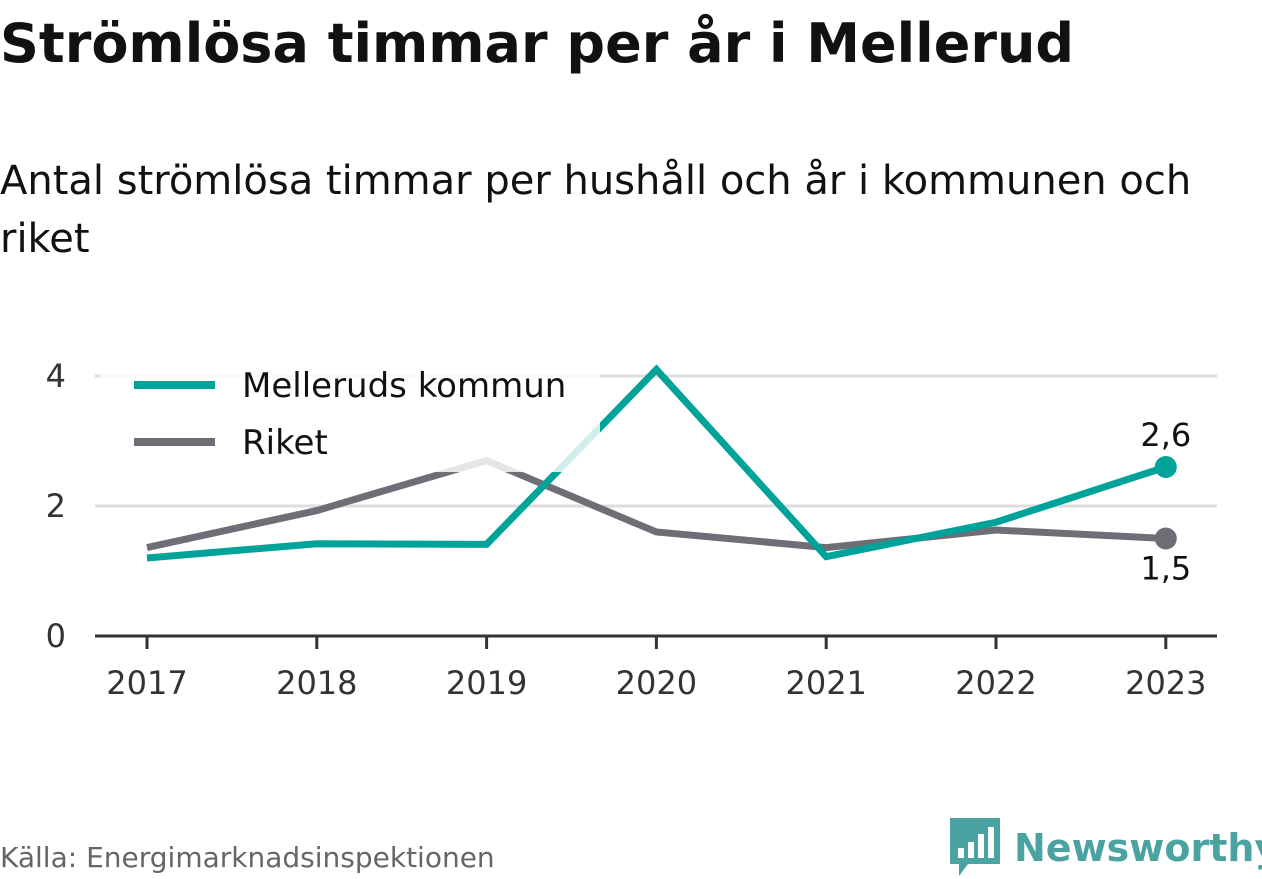 The width and height of the screenshot is (1262, 879). I want to click on y-tick-label: 4, so click(56, 376).